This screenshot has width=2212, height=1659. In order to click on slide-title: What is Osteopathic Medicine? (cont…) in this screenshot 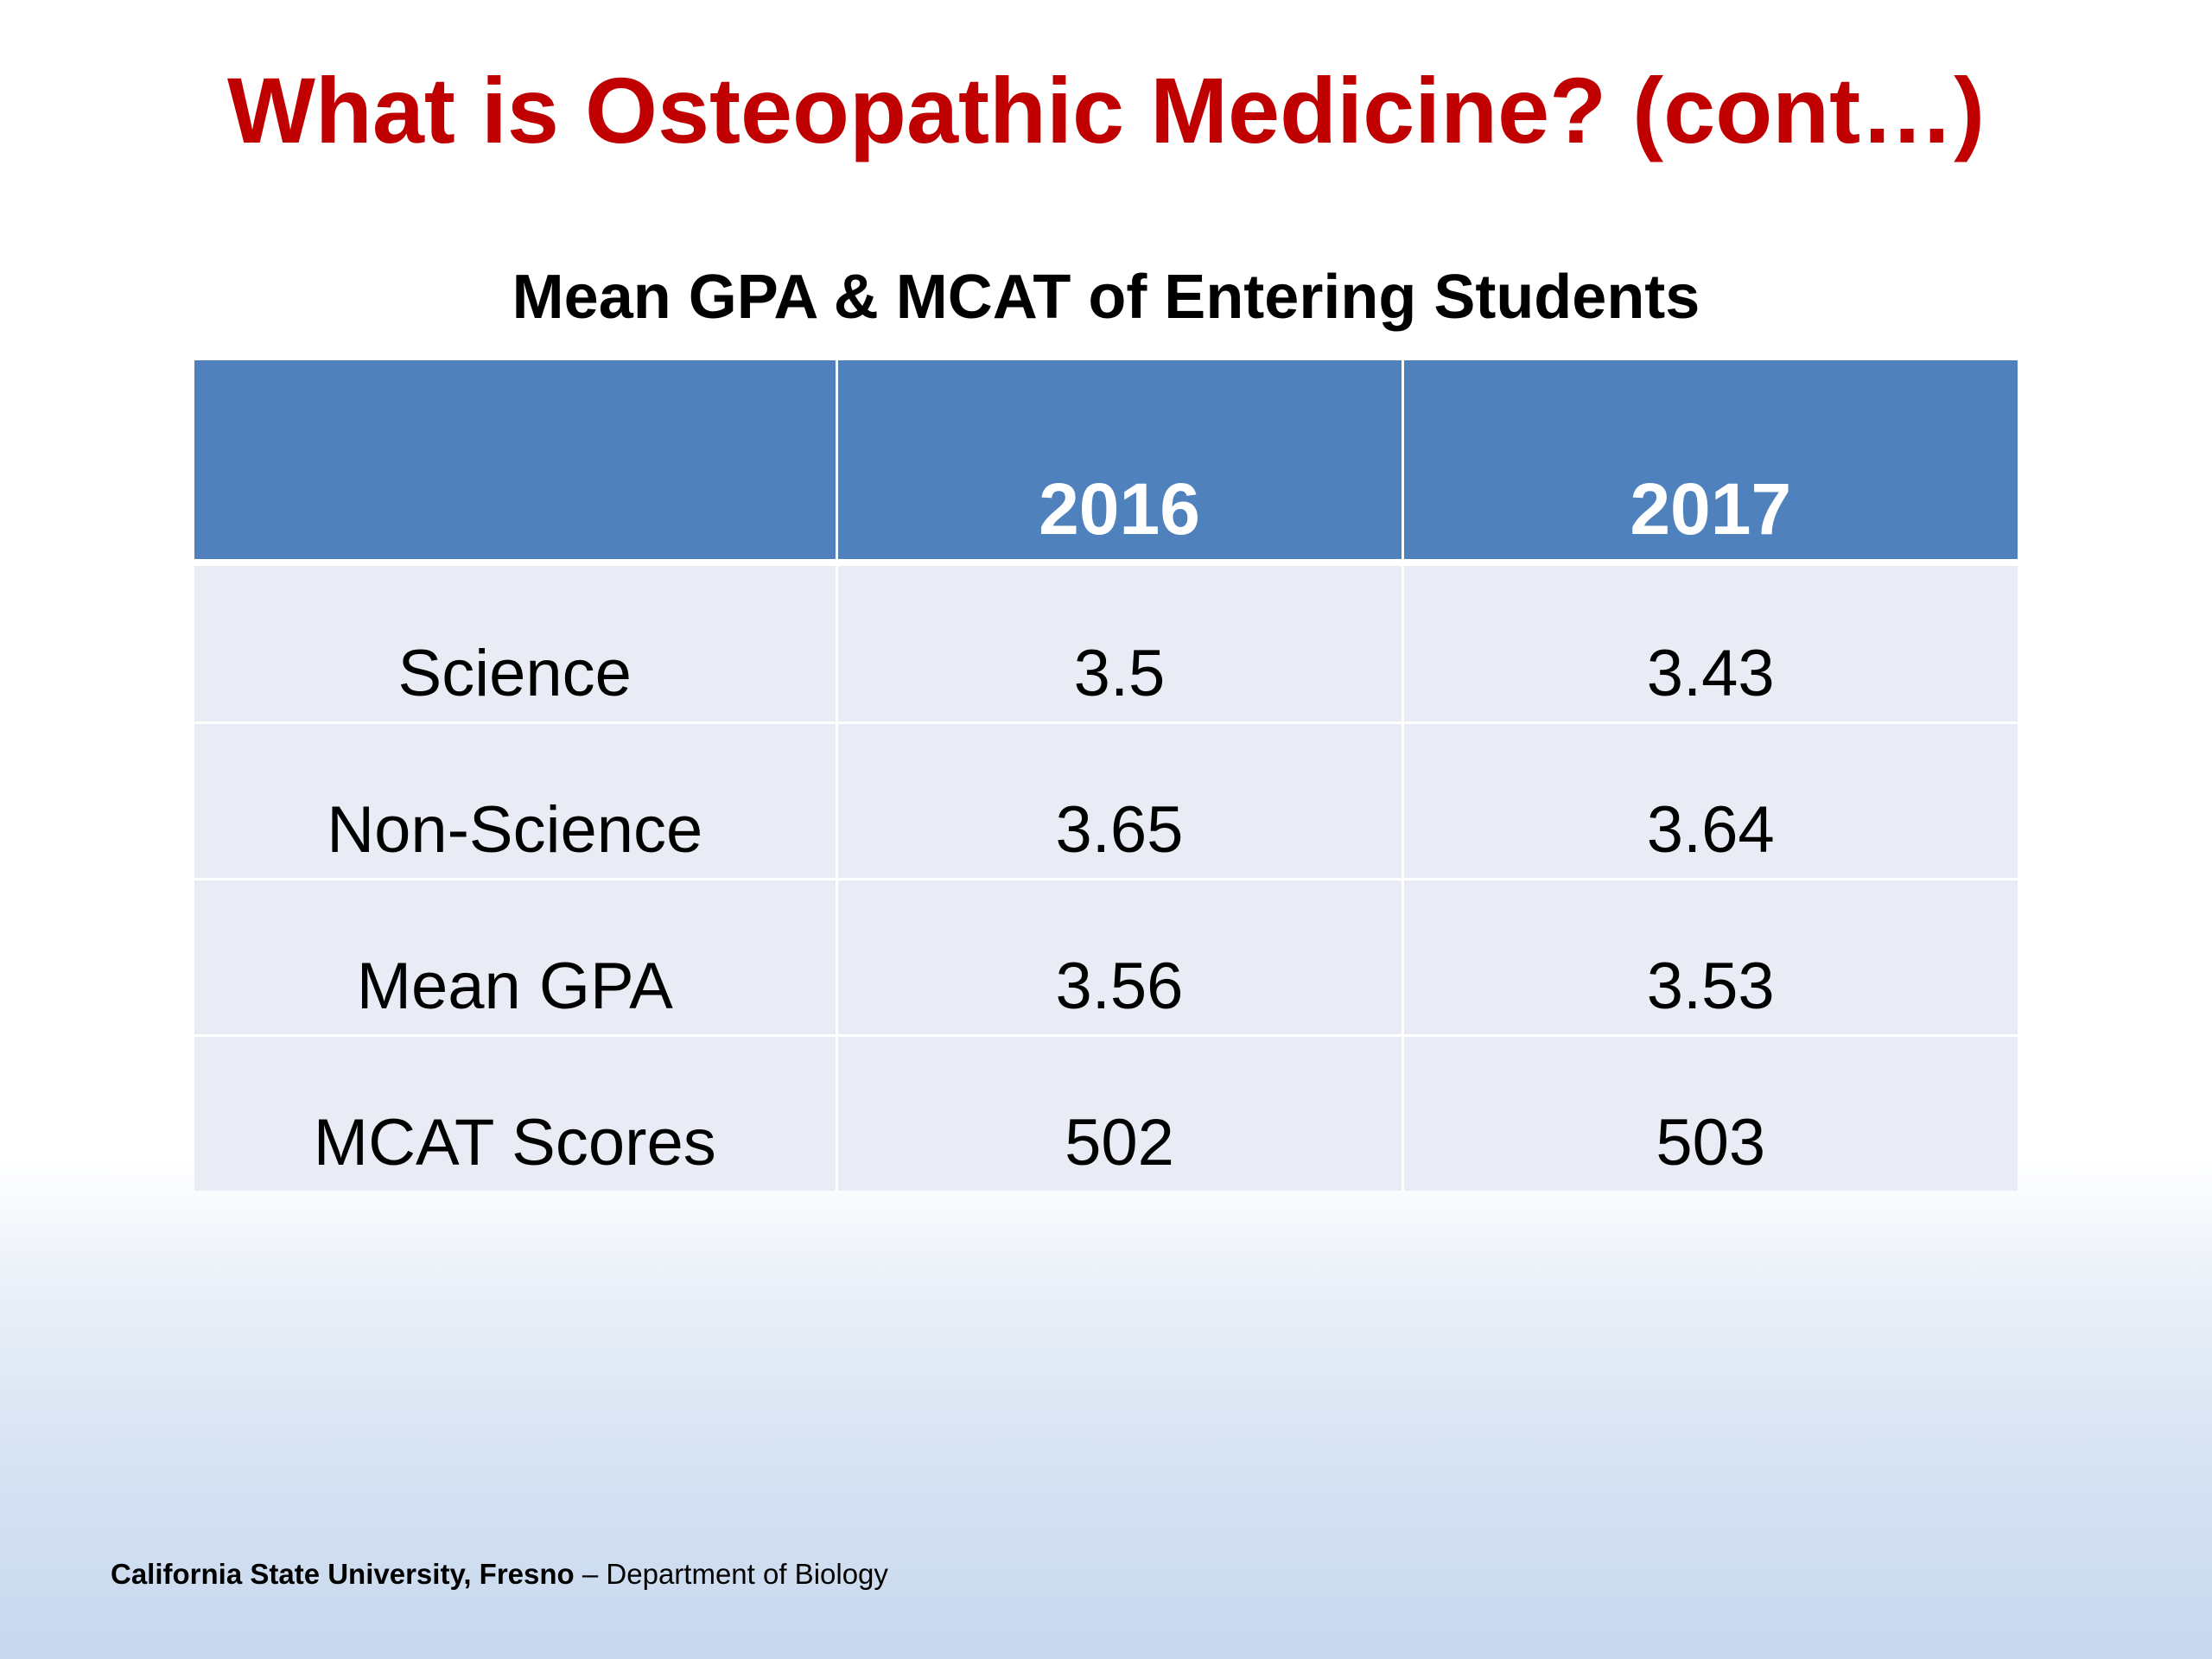, I will do `click(1106, 110)`.